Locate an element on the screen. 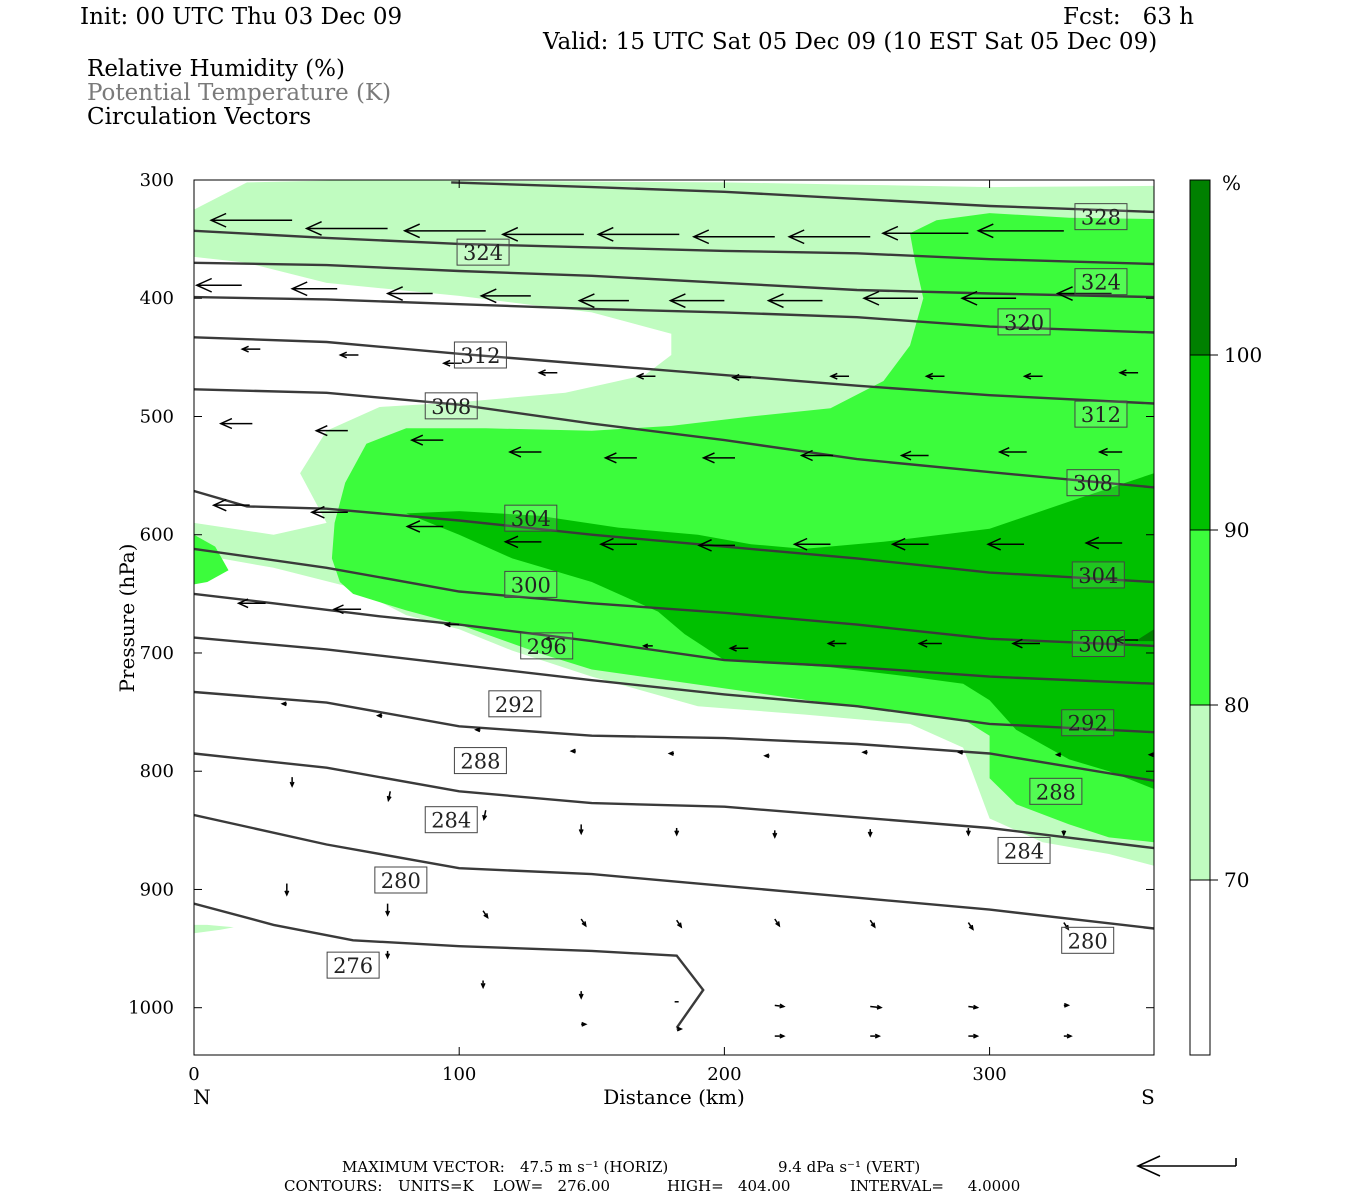 This screenshot has height=1200, width=1350. field-rh-label: Relative Humidity (%) is located at coordinates (216, 69).